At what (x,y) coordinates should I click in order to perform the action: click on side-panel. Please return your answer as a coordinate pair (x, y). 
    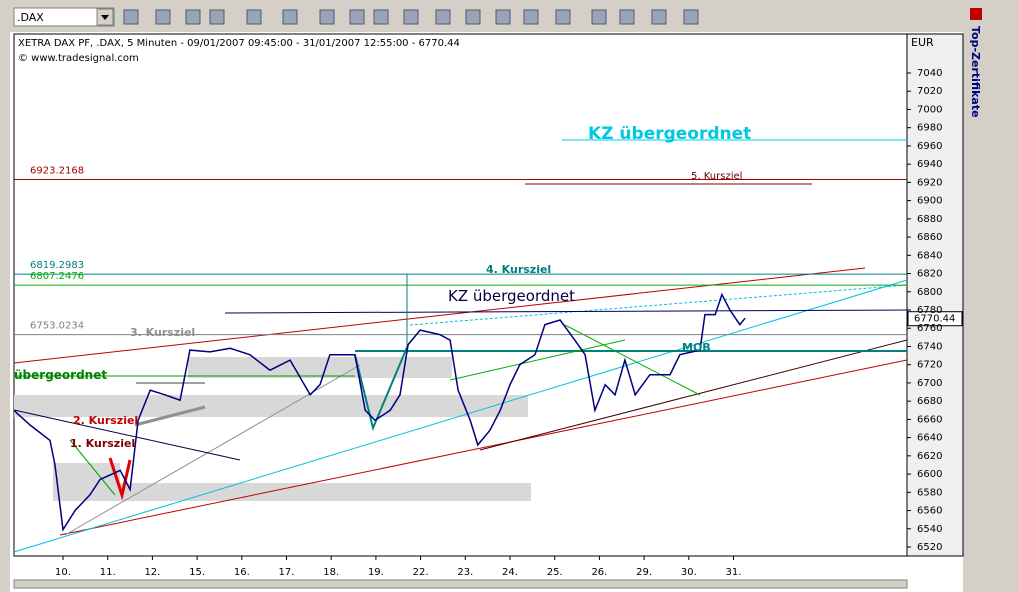
    Looking at the image, I should click on (991, 296).